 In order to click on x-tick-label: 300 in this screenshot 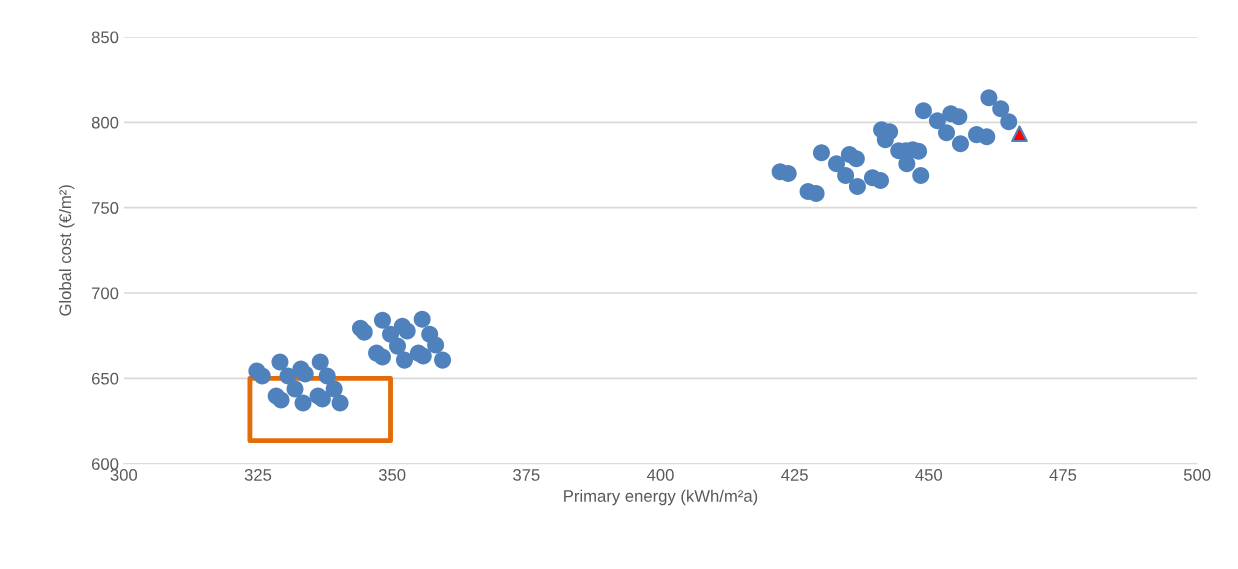, I will do `click(124, 475)`.